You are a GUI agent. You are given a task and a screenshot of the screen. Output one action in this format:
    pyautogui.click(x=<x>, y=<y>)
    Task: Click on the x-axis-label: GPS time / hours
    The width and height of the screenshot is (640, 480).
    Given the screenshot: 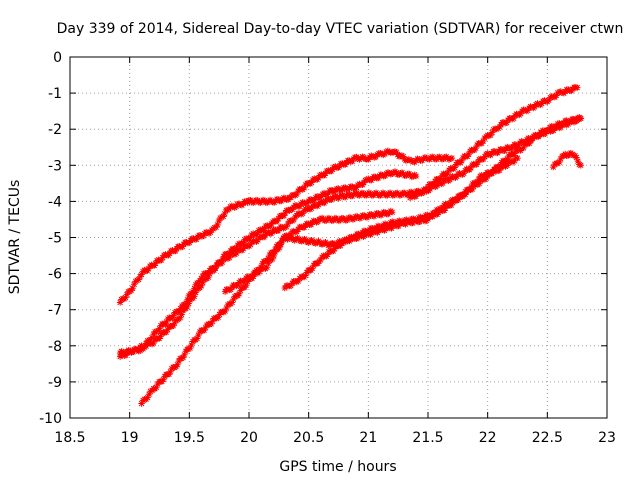 What is the action you would take?
    pyautogui.click(x=337, y=467)
    